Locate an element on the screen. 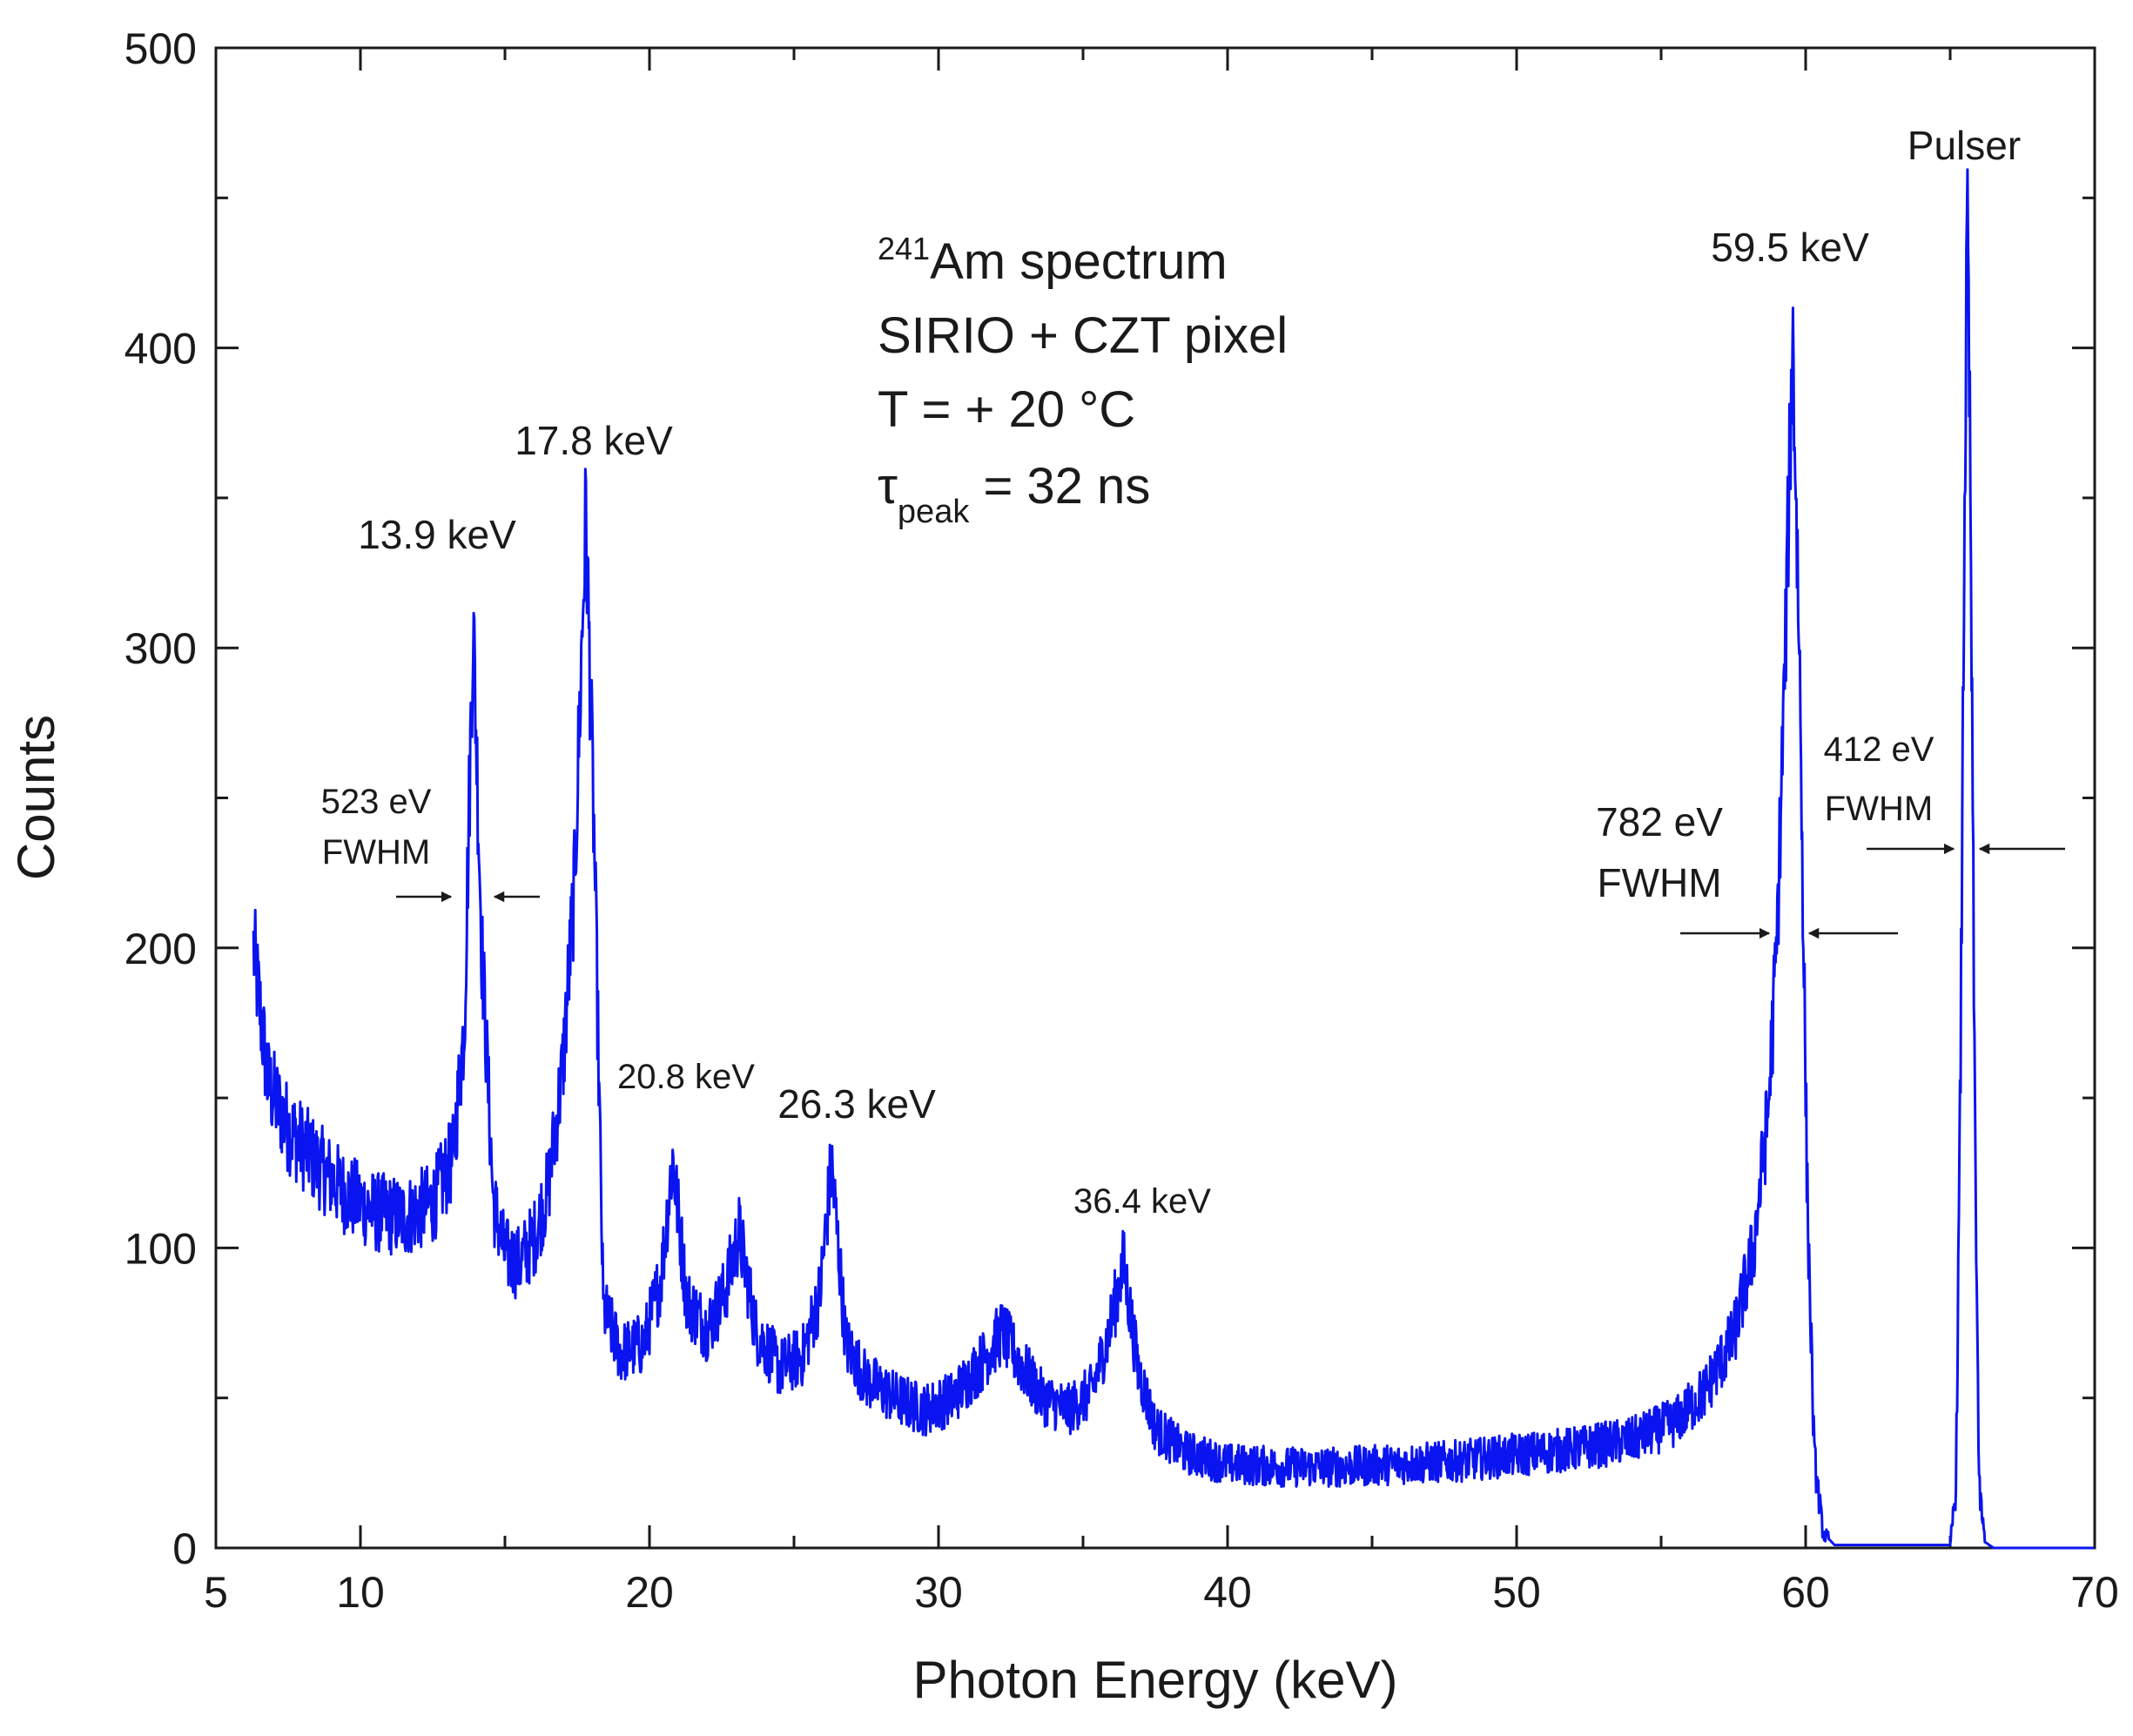 Image resolution: width=2133 pixels, height=1736 pixels. x-tick-label: 20 is located at coordinates (649, 1592).